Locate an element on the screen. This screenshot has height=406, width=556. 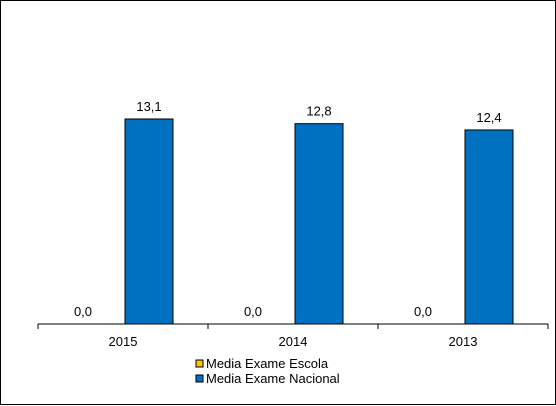
data-label: 13,1 is located at coordinates (148, 106).